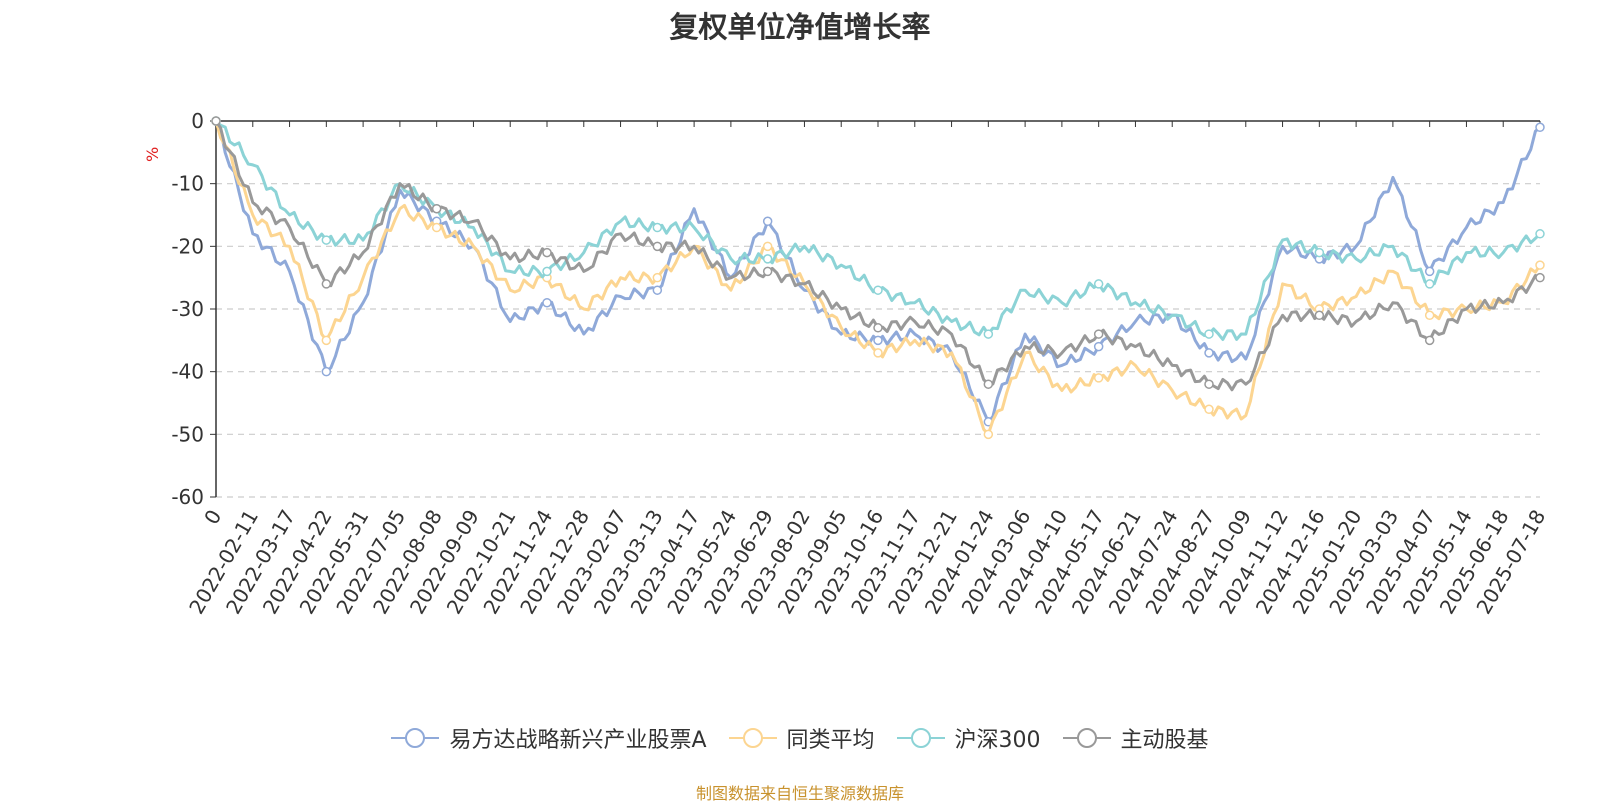 The width and height of the screenshot is (1600, 804). I want to click on legend-item: 主动股基, so click(1135, 738).